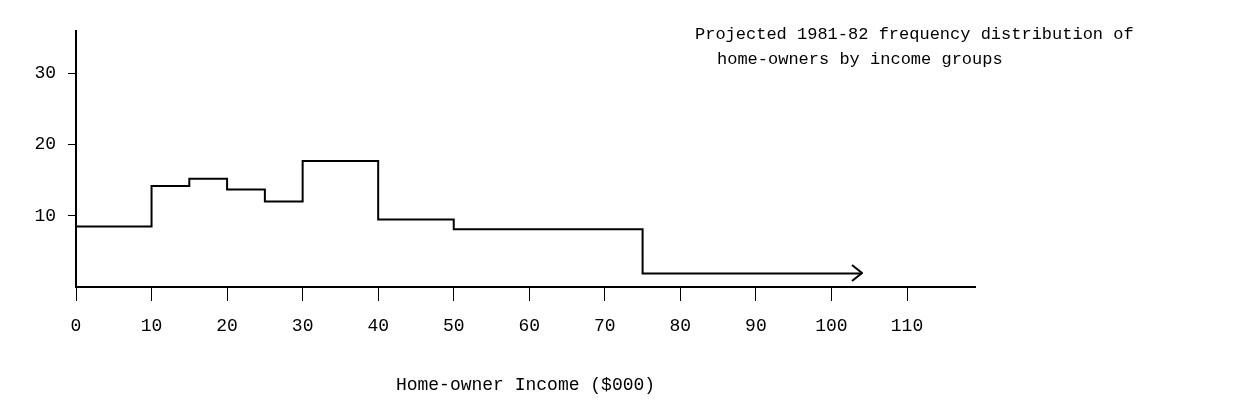  I want to click on x-tick-label: 30, so click(302, 325).